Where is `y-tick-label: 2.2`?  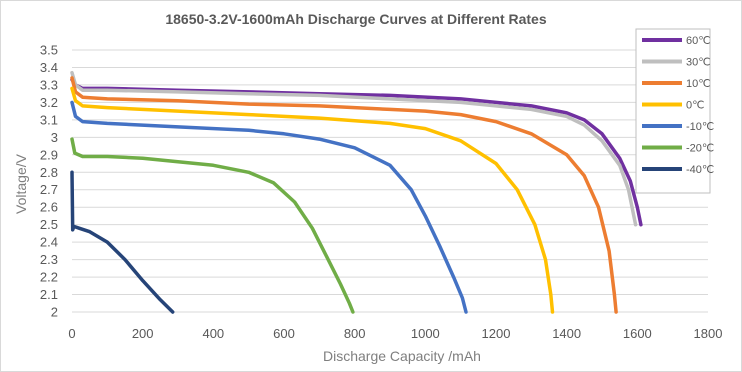 y-tick-label: 2.2 is located at coordinates (49, 277).